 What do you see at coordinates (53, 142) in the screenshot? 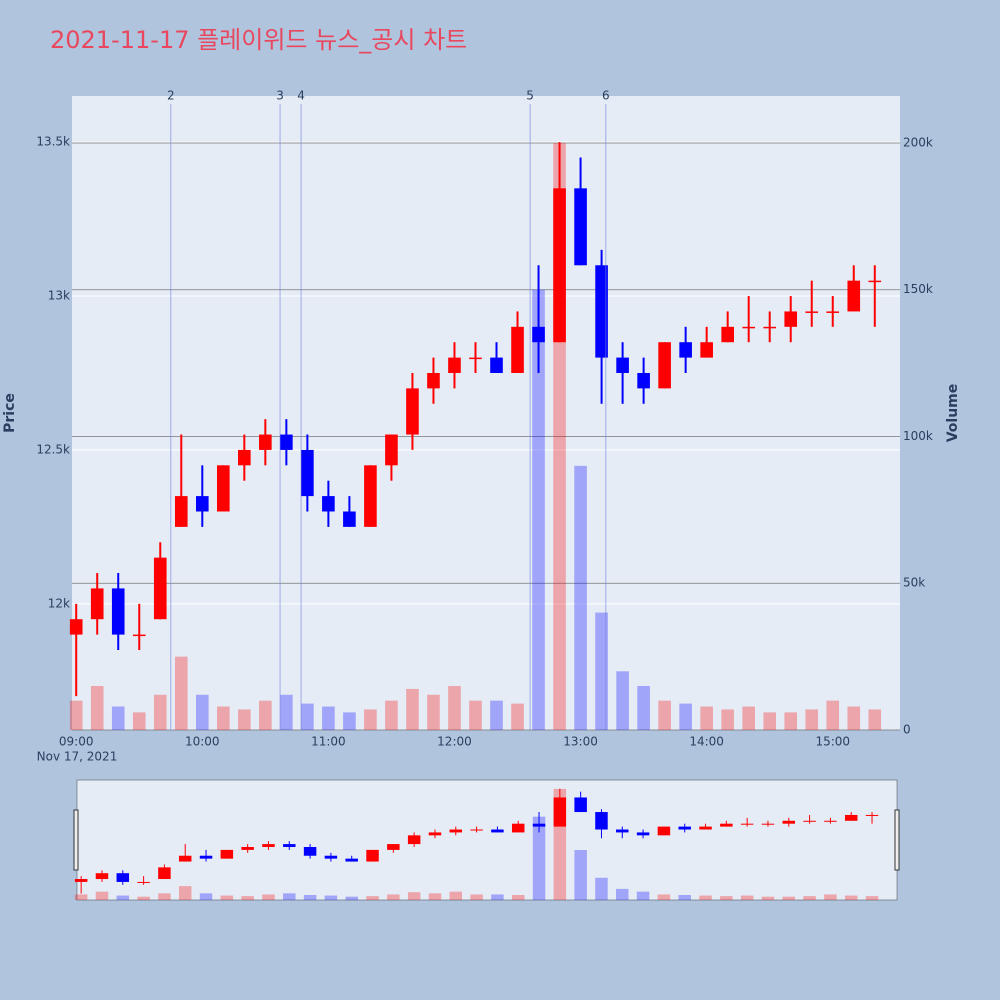
I see `y-tick-label: 13.5k` at bounding box center [53, 142].